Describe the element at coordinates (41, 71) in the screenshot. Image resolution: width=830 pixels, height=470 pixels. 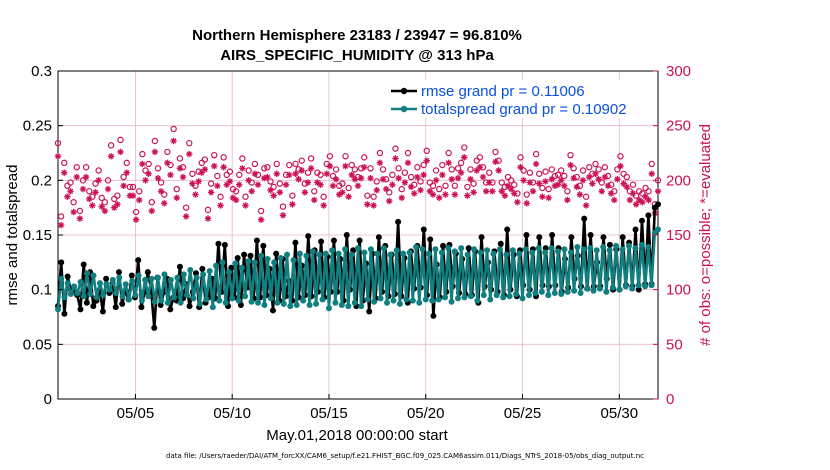
I see `left-tick-label: 0.3` at that location.